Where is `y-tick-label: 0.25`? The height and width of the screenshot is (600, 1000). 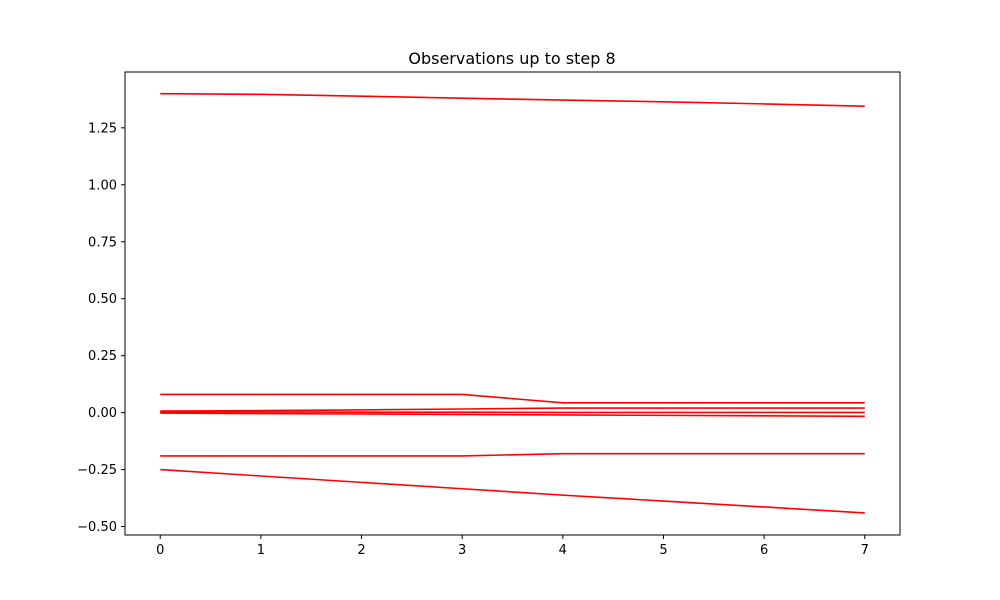
y-tick-label: 0.25 is located at coordinates (102, 356).